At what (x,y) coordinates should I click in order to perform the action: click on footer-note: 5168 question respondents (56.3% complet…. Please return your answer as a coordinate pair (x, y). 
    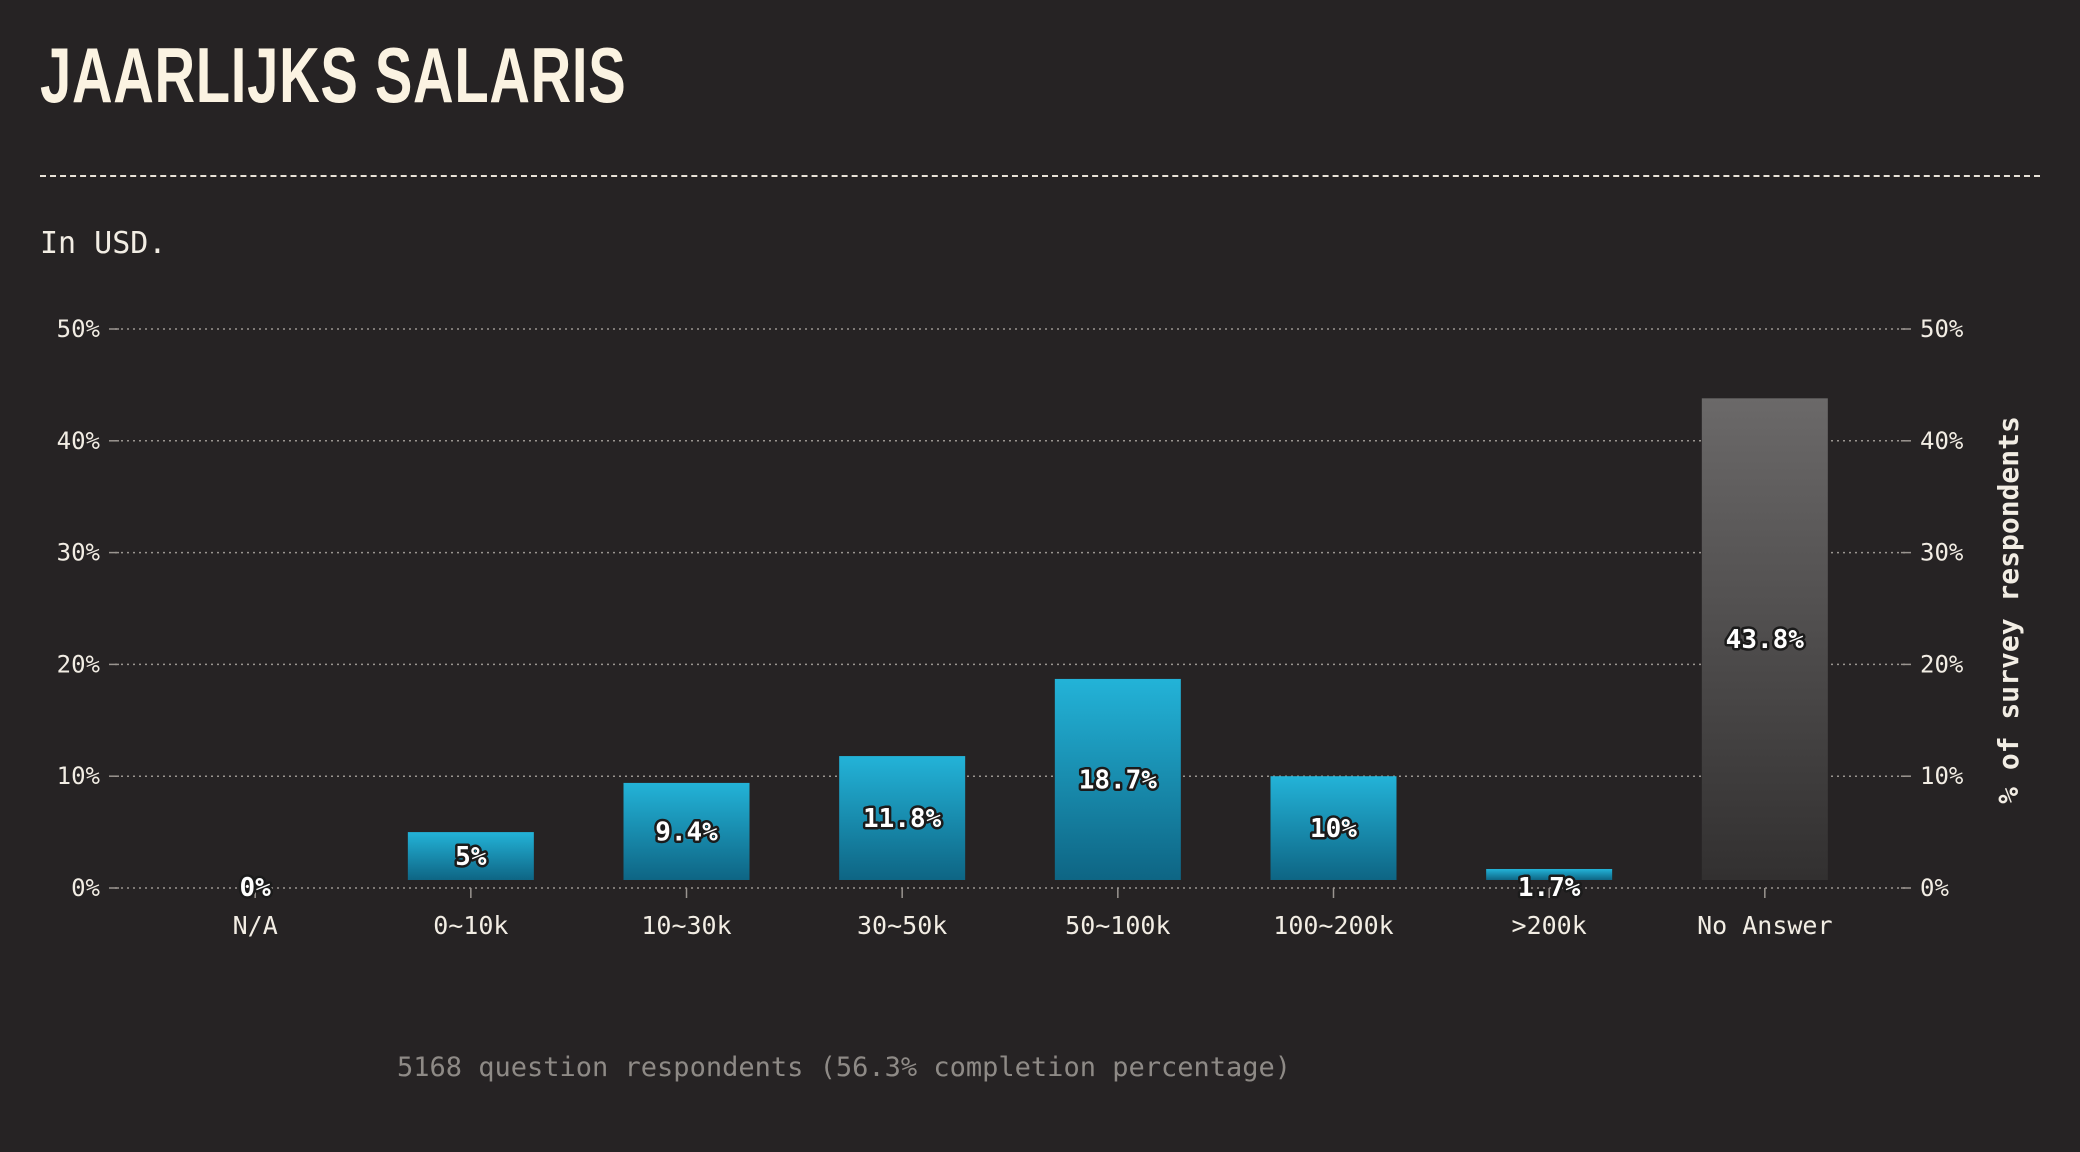
    Looking at the image, I should click on (844, 1067).